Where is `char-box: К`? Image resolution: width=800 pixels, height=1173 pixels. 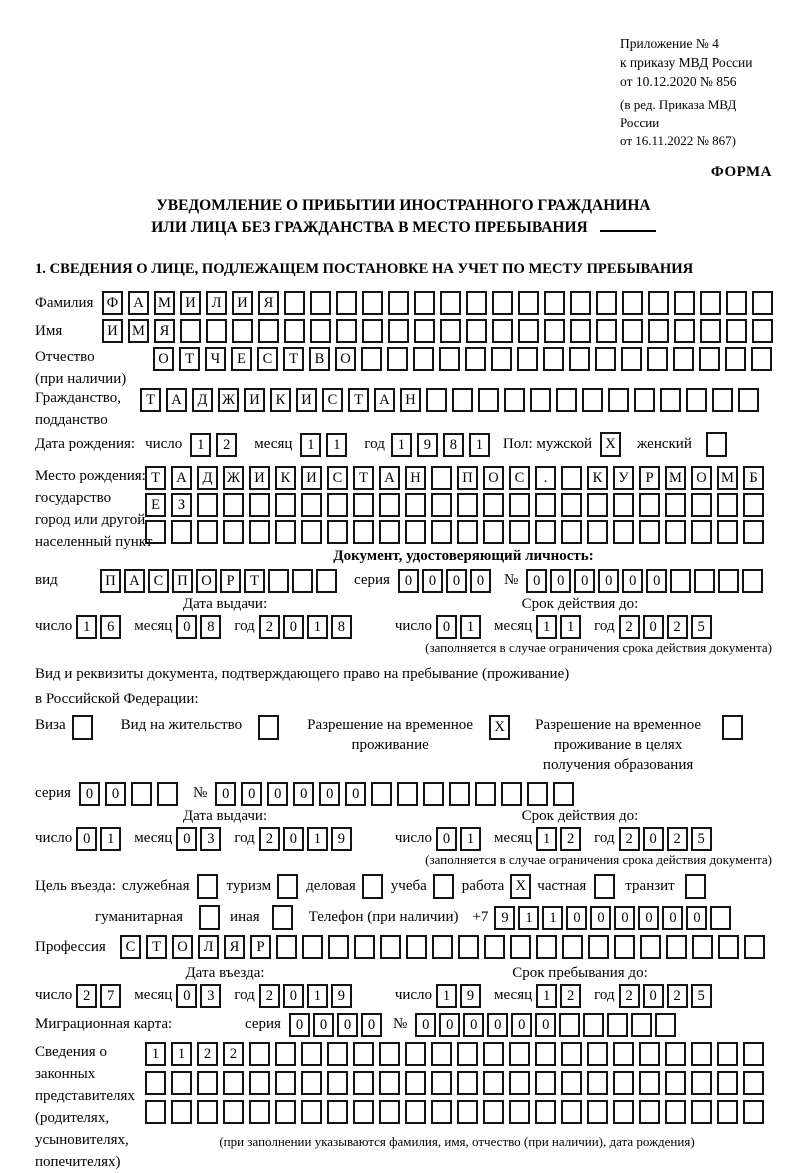 char-box: К is located at coordinates (597, 478).